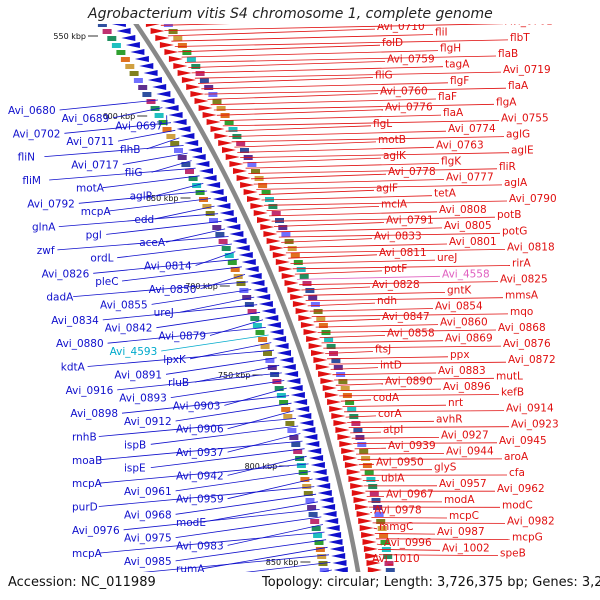 This screenshot has width=600, height=600. I want to click on right-gene-label: motB, so click(392, 140).